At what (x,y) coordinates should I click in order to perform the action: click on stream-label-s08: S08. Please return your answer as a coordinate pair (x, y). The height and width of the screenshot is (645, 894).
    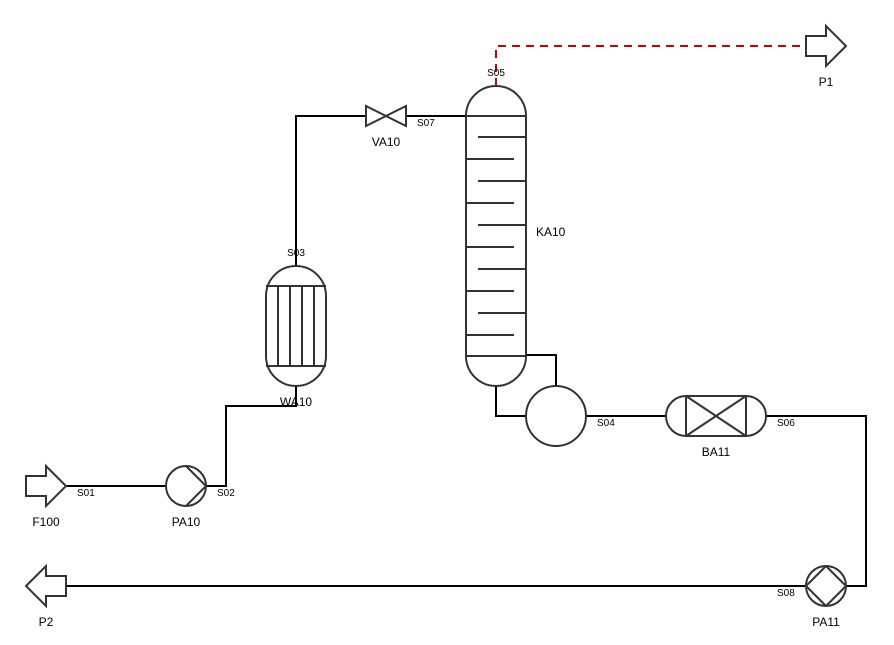
    Looking at the image, I should click on (786, 593).